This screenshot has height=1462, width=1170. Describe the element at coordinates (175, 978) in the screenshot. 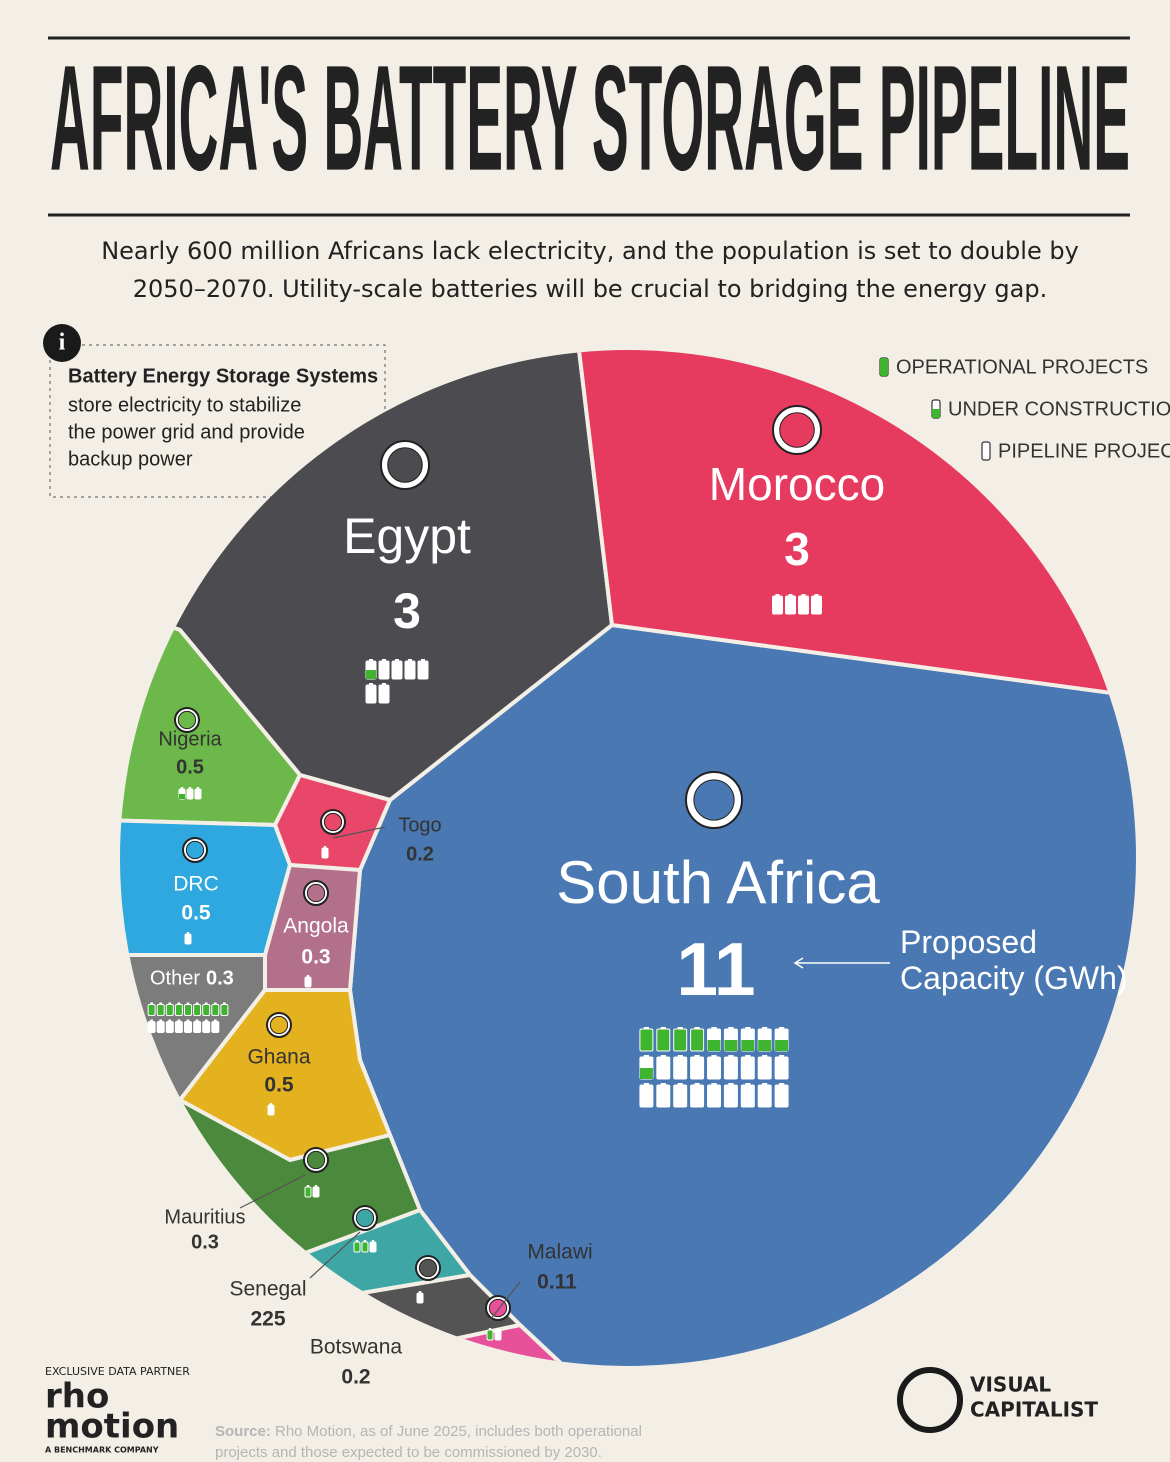

I see `category-label: Other` at that location.